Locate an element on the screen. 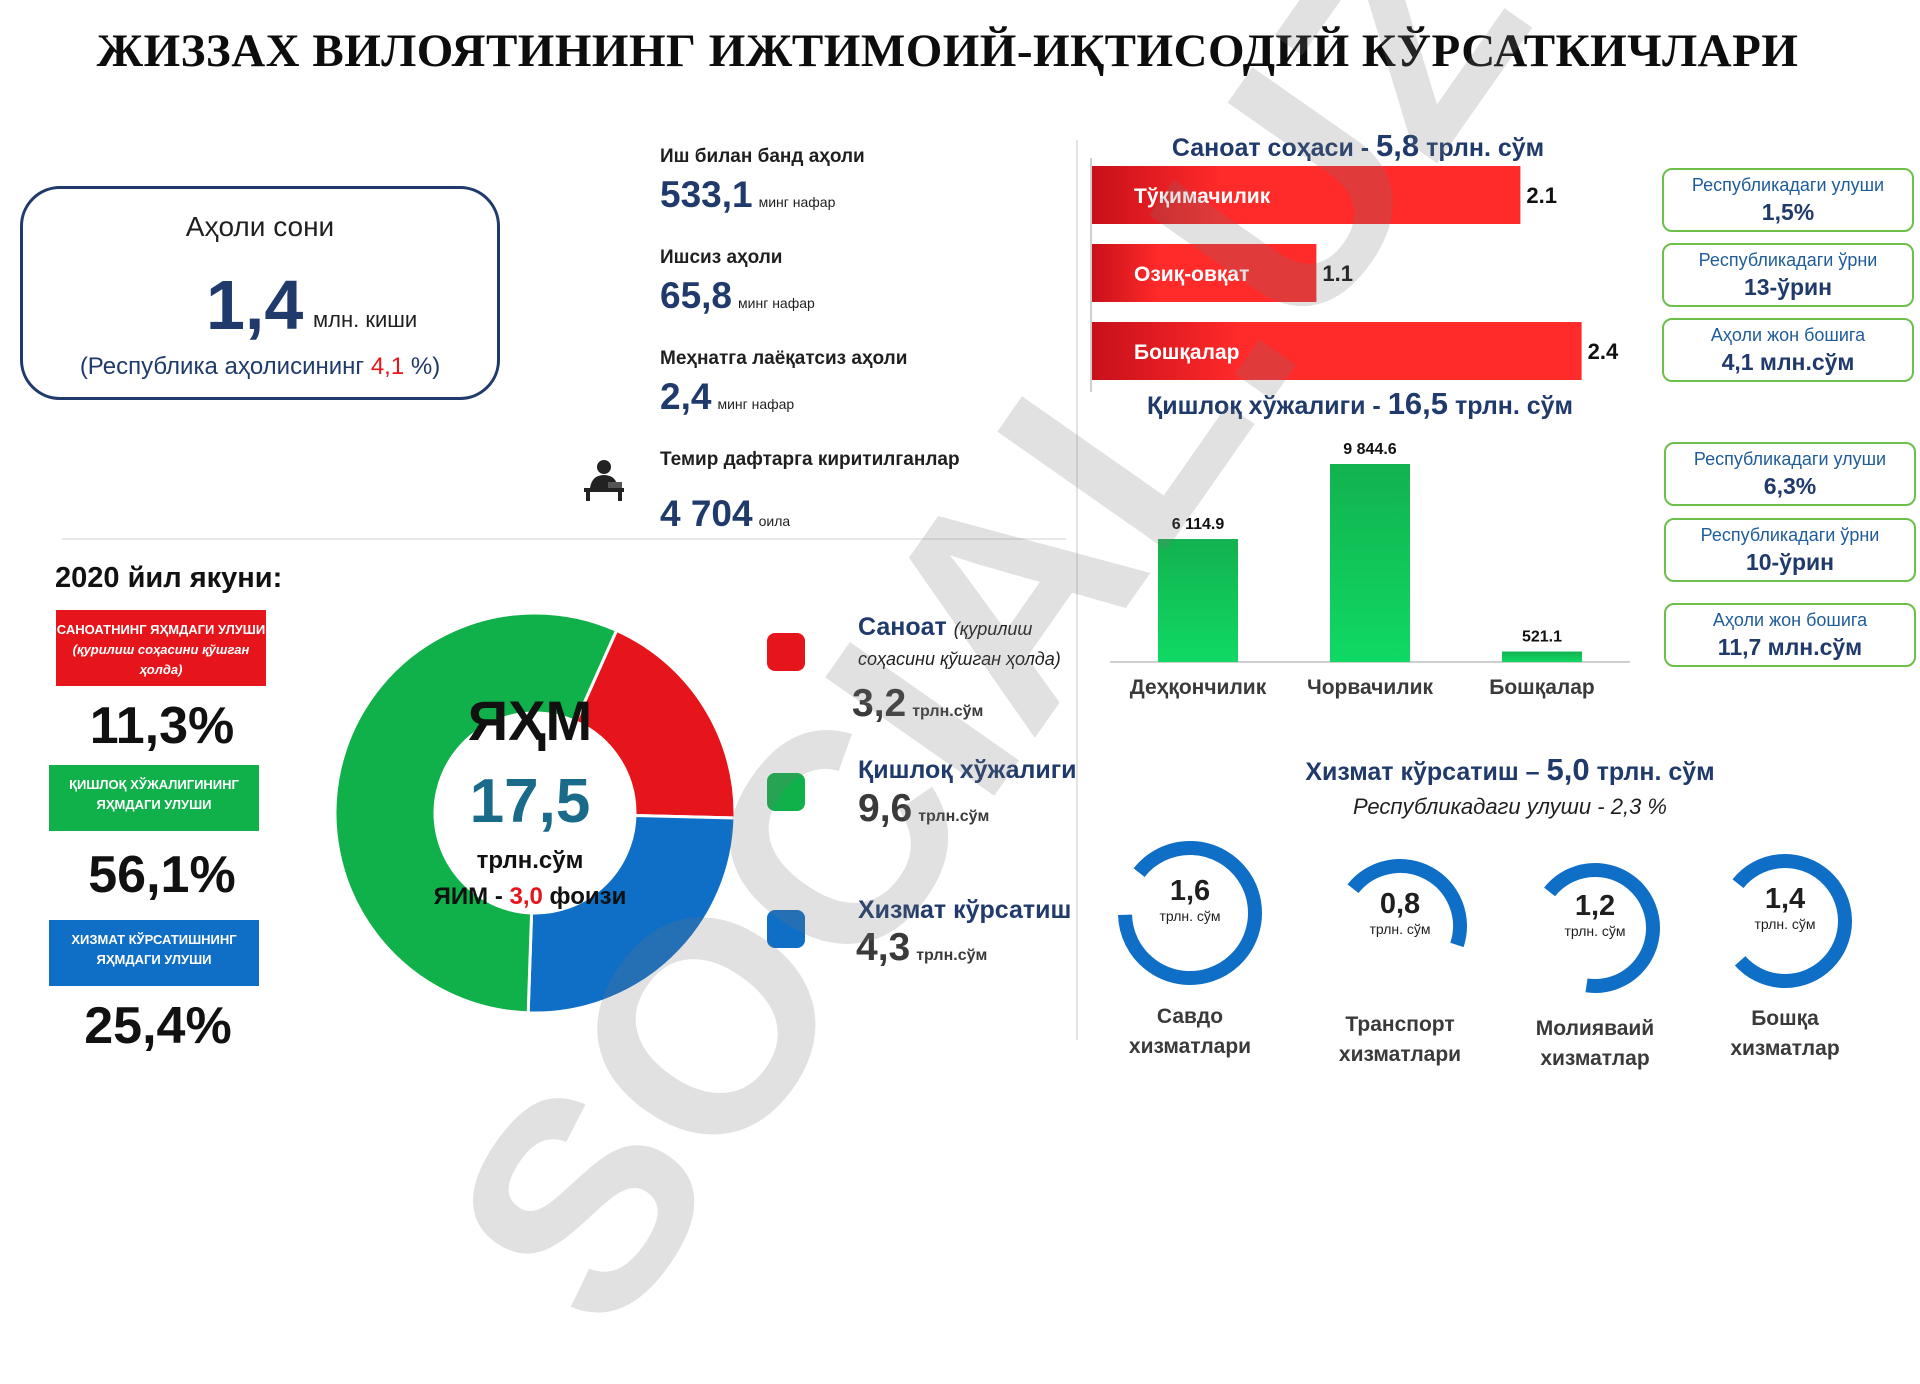  horizontal-divider is located at coordinates (564, 539).